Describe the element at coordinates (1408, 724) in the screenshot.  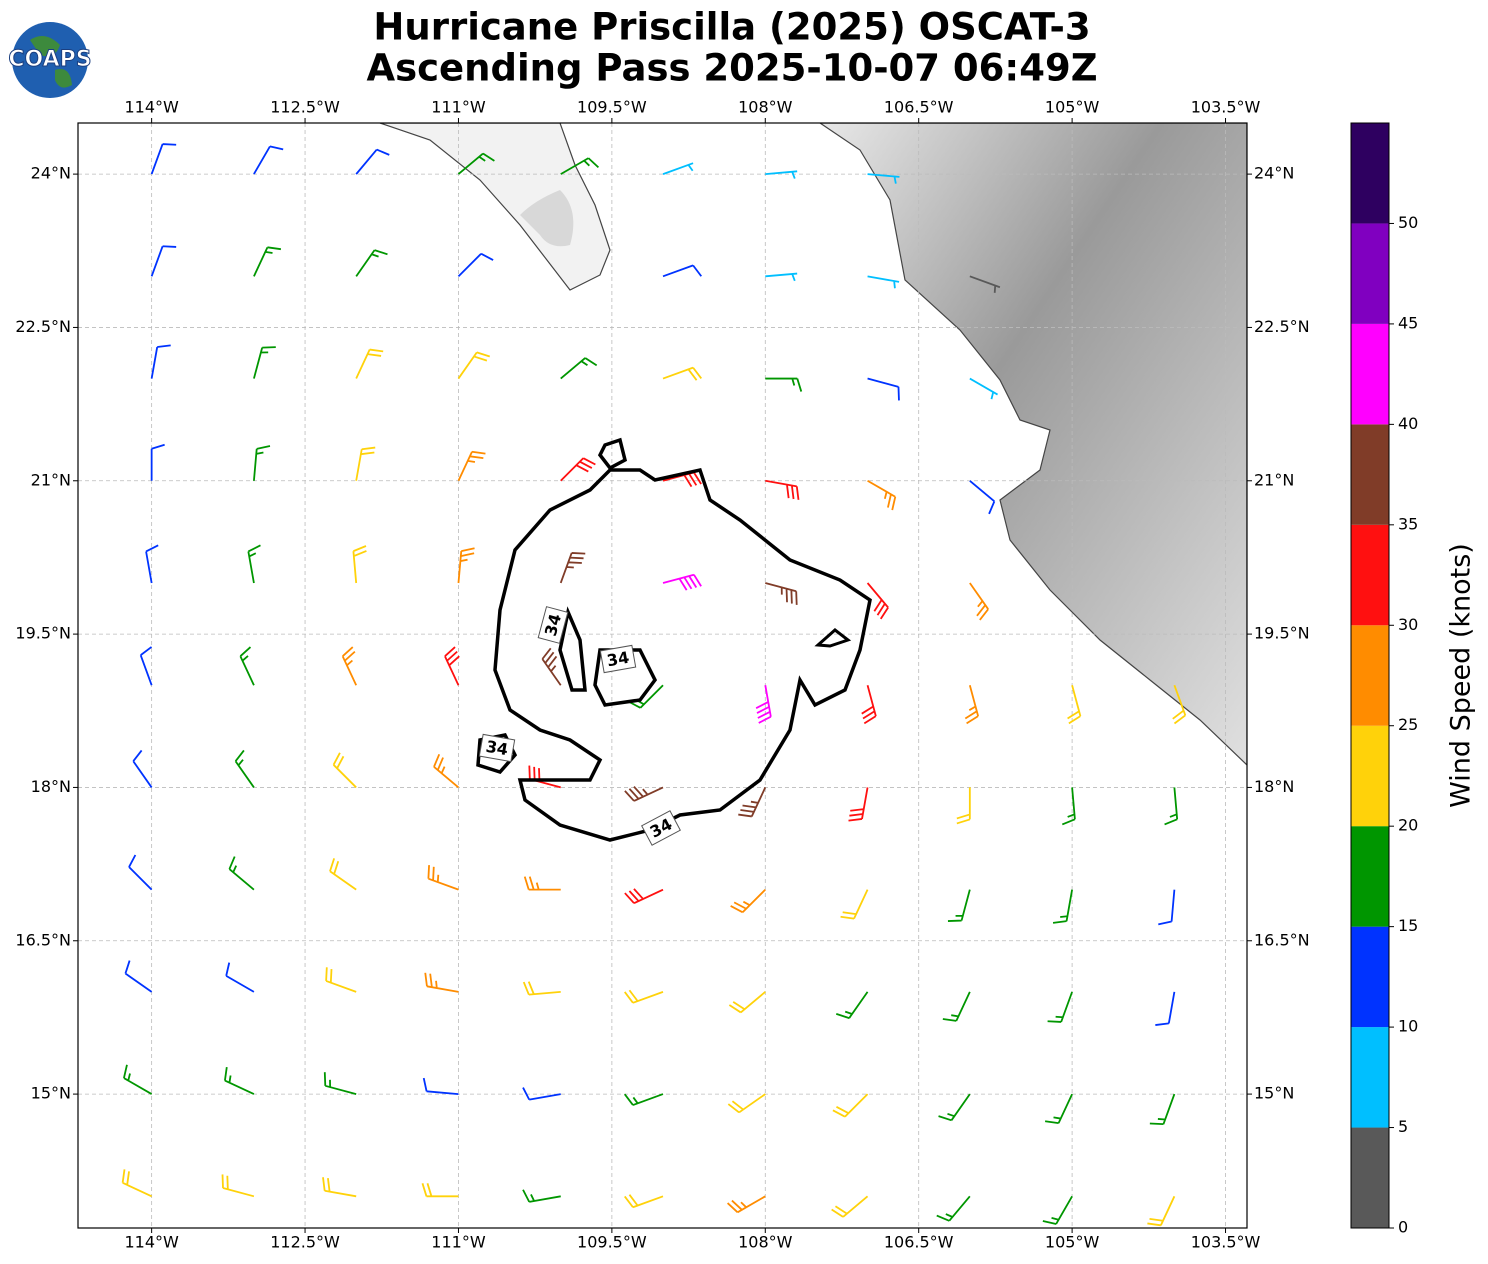
I see `colorbar-tick-label: 25` at that location.